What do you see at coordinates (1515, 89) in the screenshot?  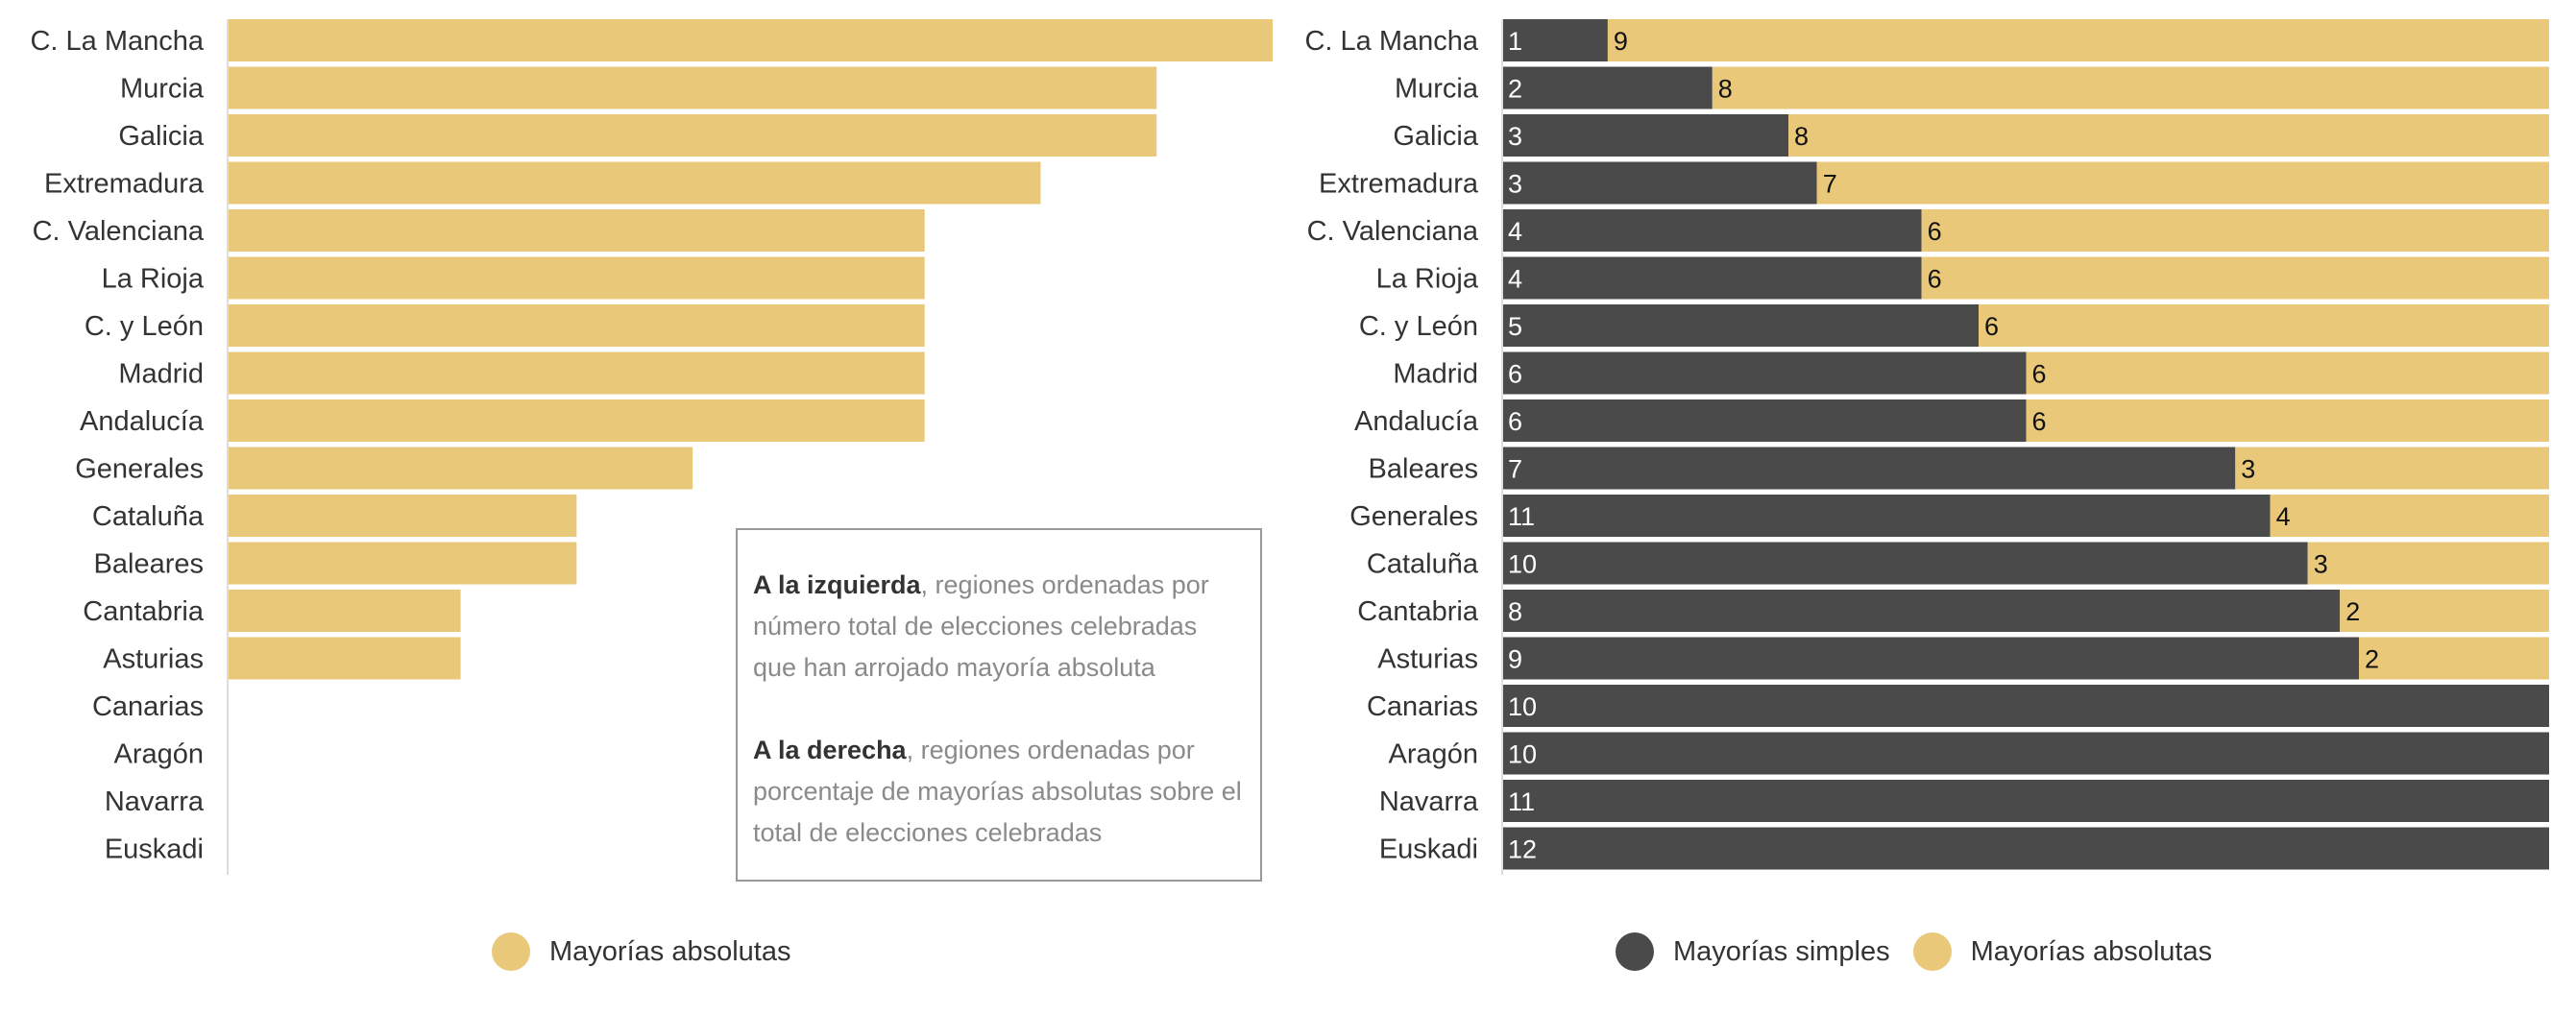 I see `right-label-simple: 2` at bounding box center [1515, 89].